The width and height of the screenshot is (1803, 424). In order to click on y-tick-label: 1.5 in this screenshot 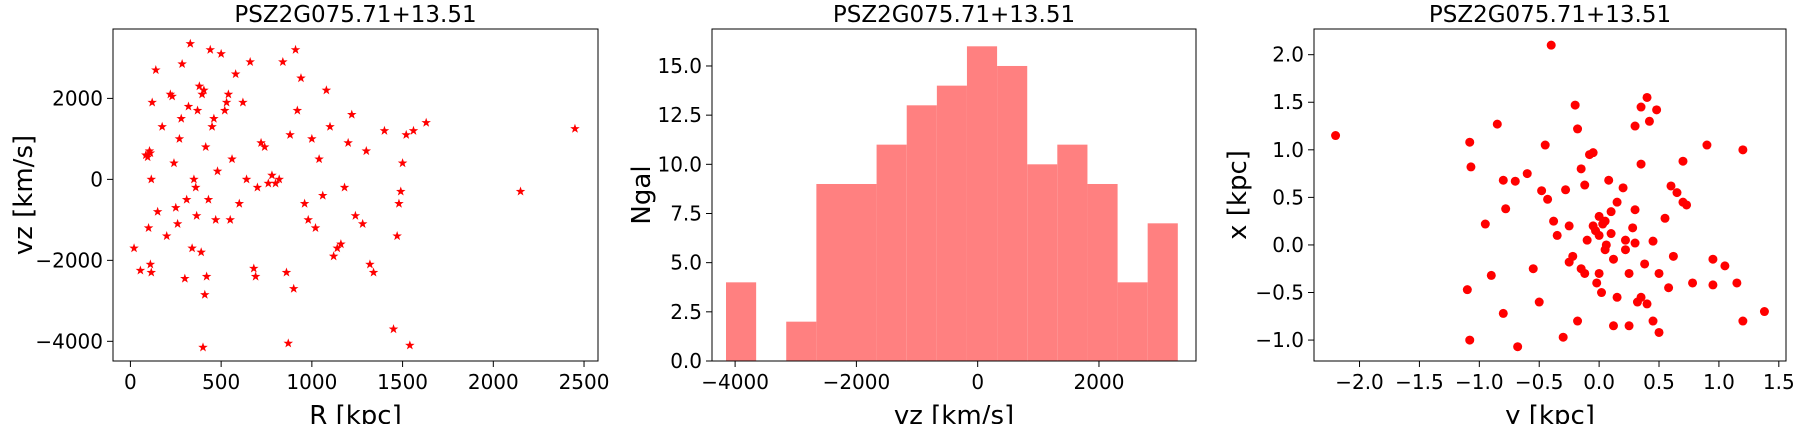, I will do `click(1288, 102)`.